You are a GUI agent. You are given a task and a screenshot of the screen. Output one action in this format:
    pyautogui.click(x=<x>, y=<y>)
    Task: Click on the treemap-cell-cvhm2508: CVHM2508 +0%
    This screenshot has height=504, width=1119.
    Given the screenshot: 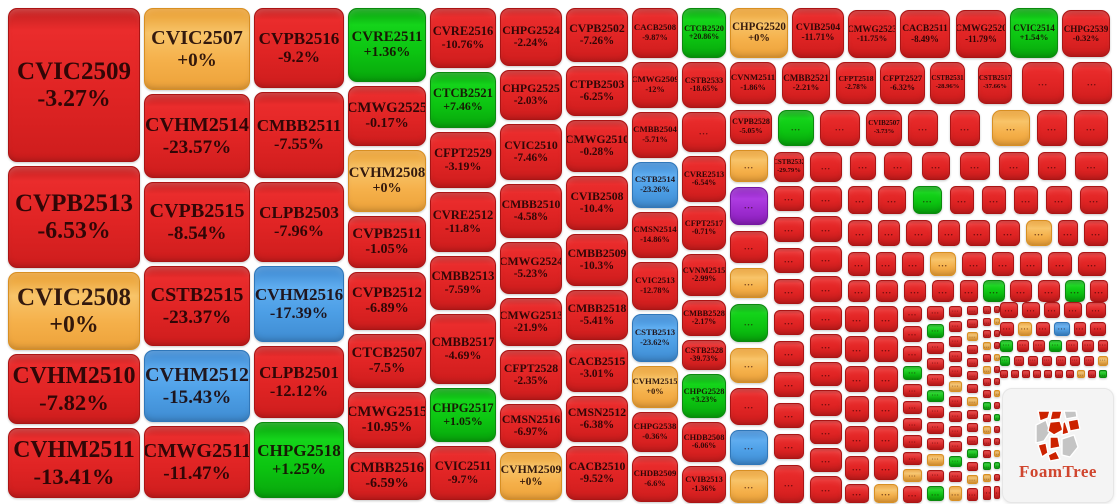 What is the action you would take?
    pyautogui.click(x=387, y=181)
    